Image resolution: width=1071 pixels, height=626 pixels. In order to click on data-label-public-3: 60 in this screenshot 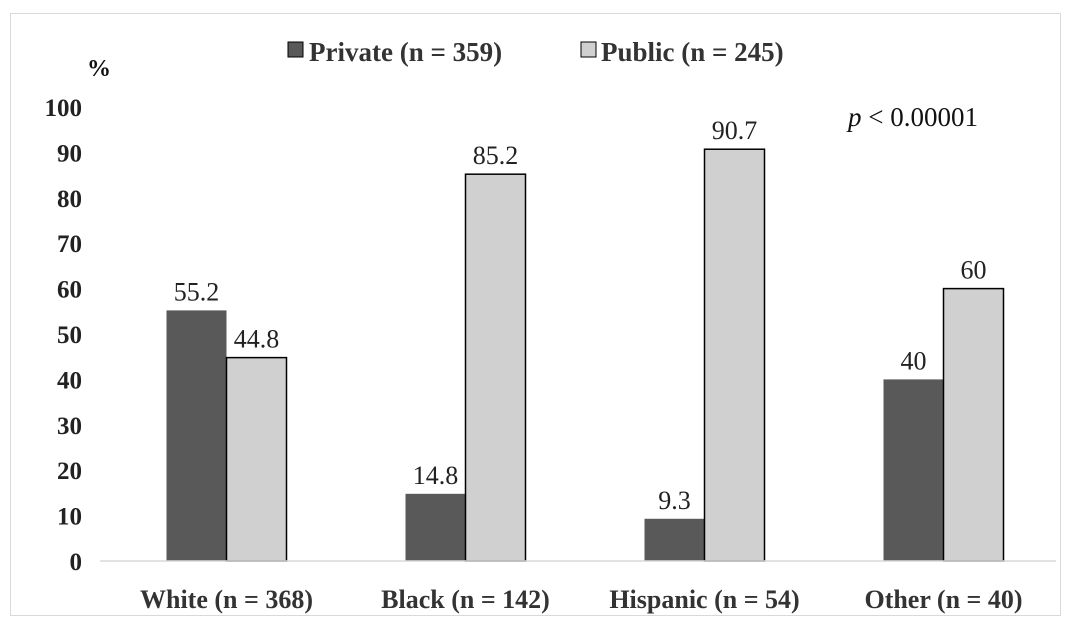, I will do `click(974, 270)`.